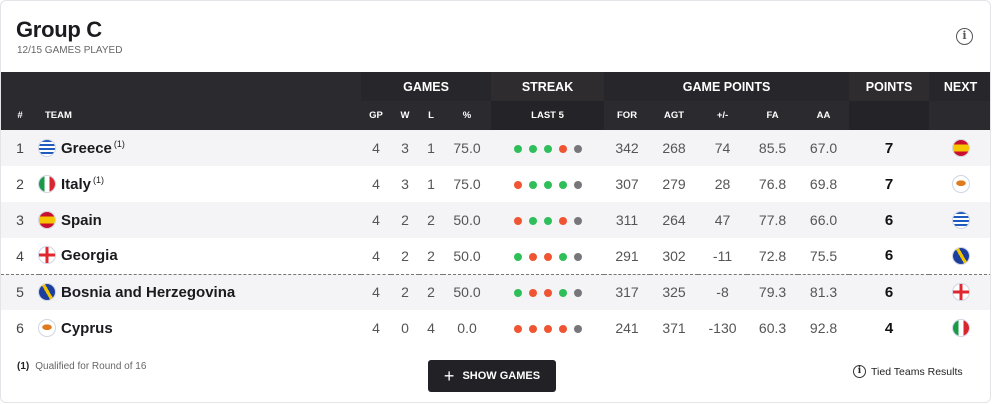  I want to click on diff-header: +/-, so click(723, 115).